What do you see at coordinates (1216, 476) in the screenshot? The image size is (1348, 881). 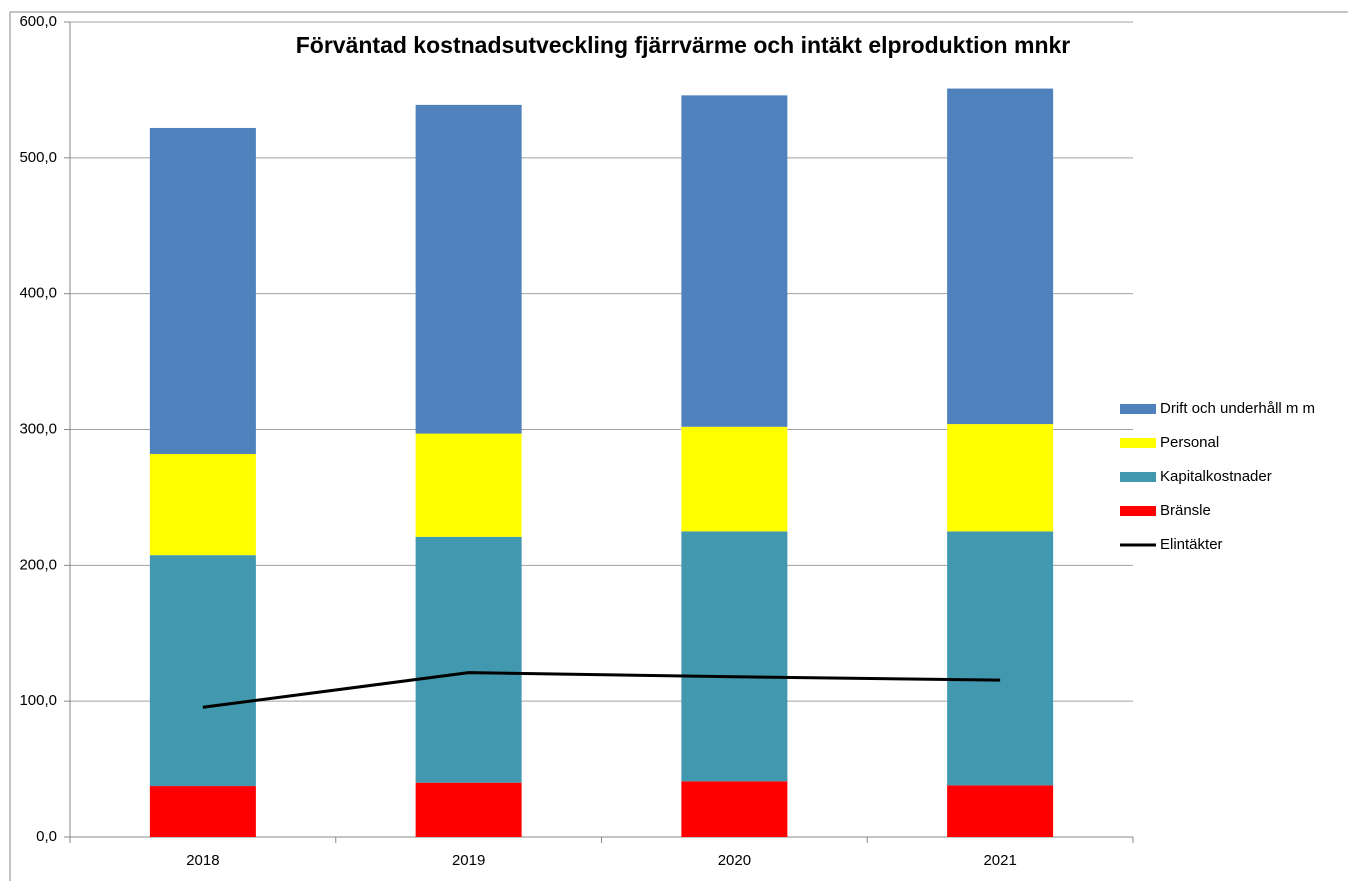 I see `legend-label: Kapitalkostnader` at bounding box center [1216, 476].